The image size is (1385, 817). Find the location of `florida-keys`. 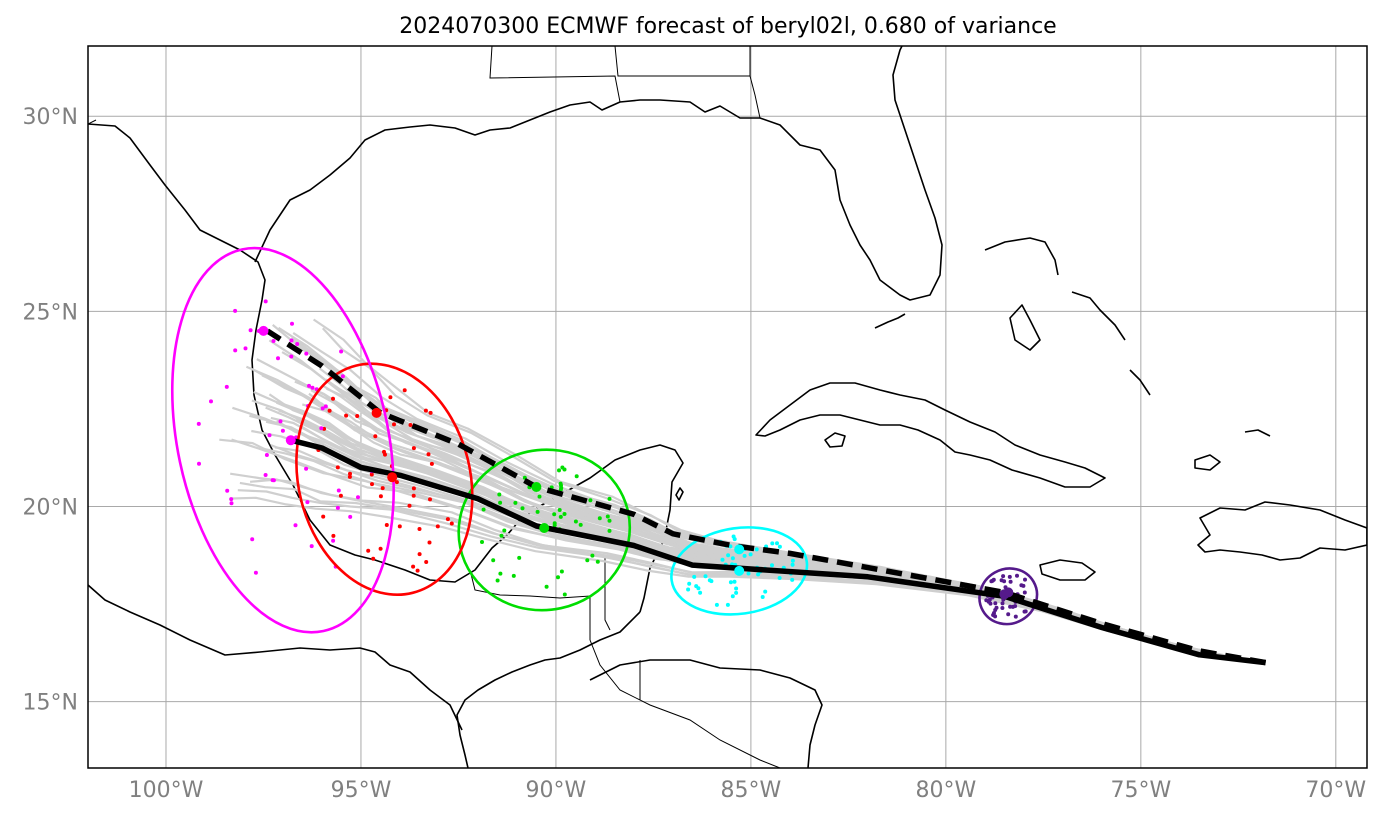

florida-keys is located at coordinates (890, 321).